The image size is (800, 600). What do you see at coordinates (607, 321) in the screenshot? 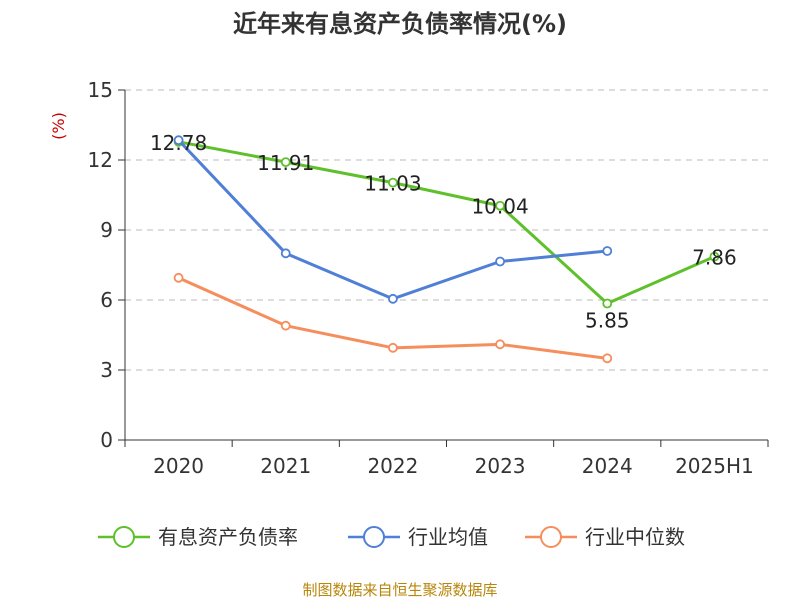
I see `data-label: 5.85` at bounding box center [607, 321].